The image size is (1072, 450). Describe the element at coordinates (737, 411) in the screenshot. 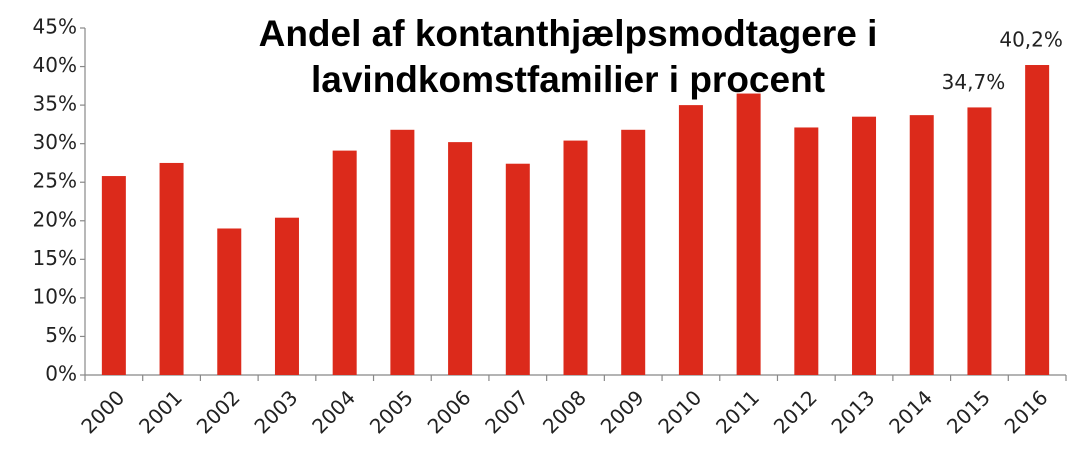

I see `x-tick-label: 2011` at that location.